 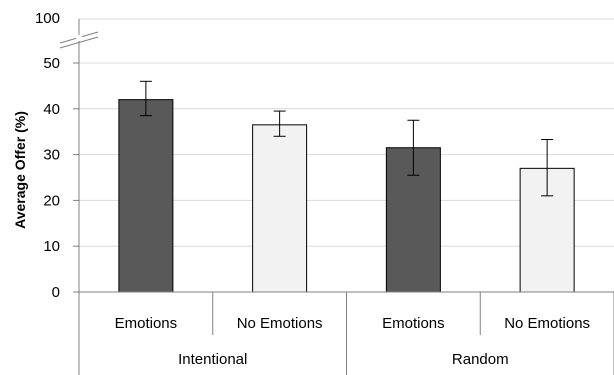 I want to click on axis-break-mark, so click(x=79, y=42).